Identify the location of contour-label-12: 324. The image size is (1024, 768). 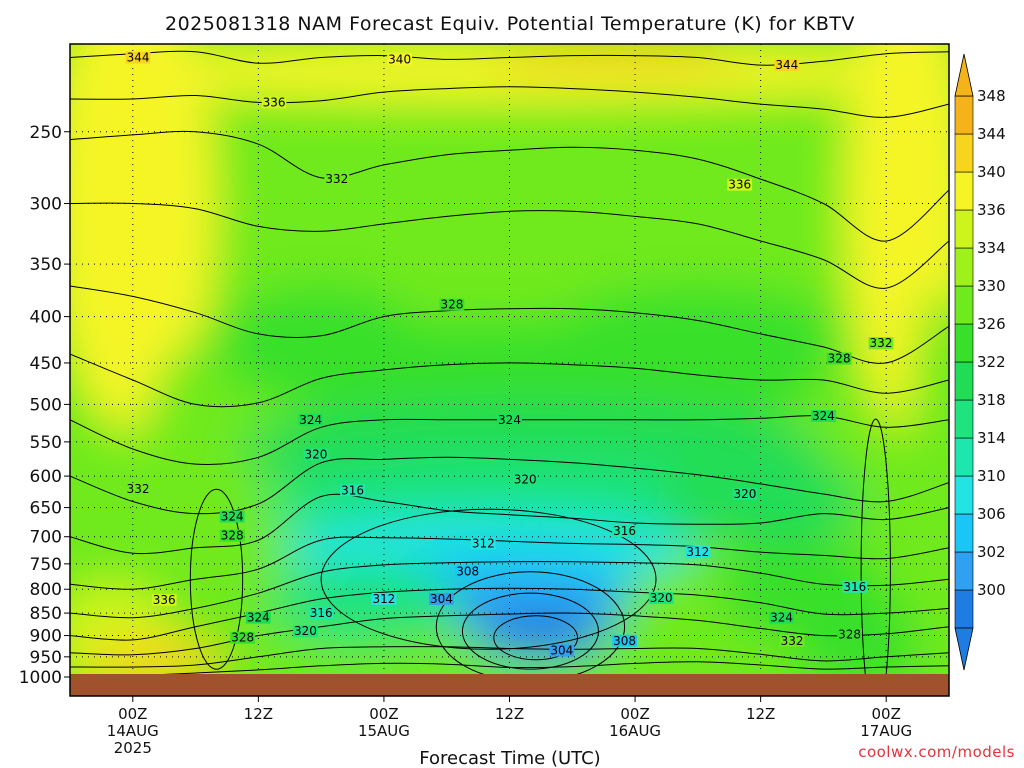
(823, 416).